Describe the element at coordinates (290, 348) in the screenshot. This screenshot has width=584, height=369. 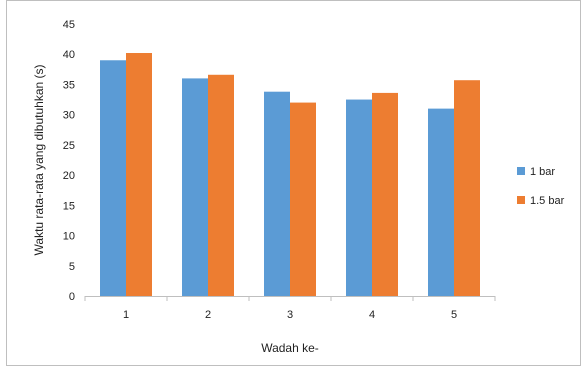
I see `x-axis-title: Wadah ke-` at that location.